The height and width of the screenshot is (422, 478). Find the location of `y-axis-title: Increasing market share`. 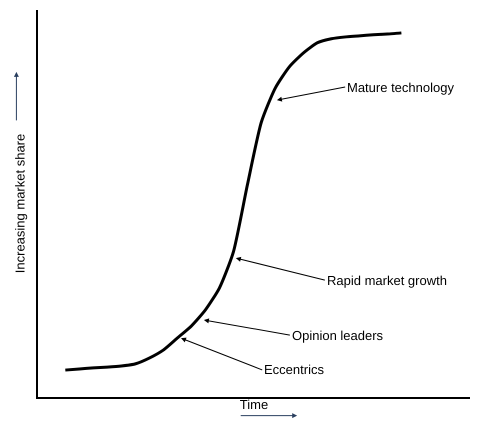

y-axis-title: Increasing market share is located at coordinates (20, 204).